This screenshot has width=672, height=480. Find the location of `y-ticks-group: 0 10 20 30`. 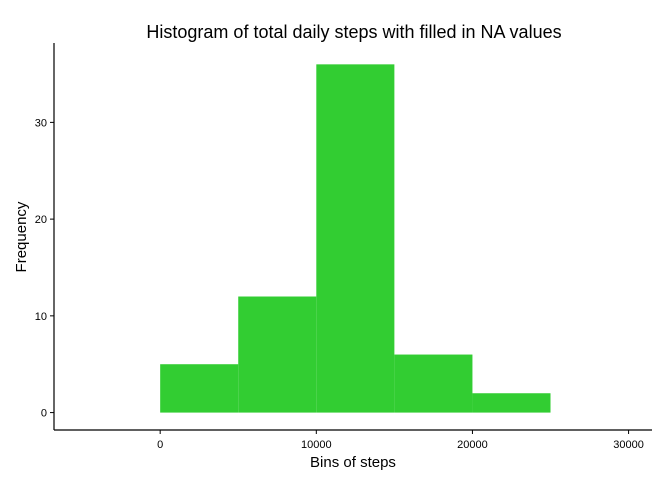

y-ticks-group: 0 10 20 30 is located at coordinates (44, 268).